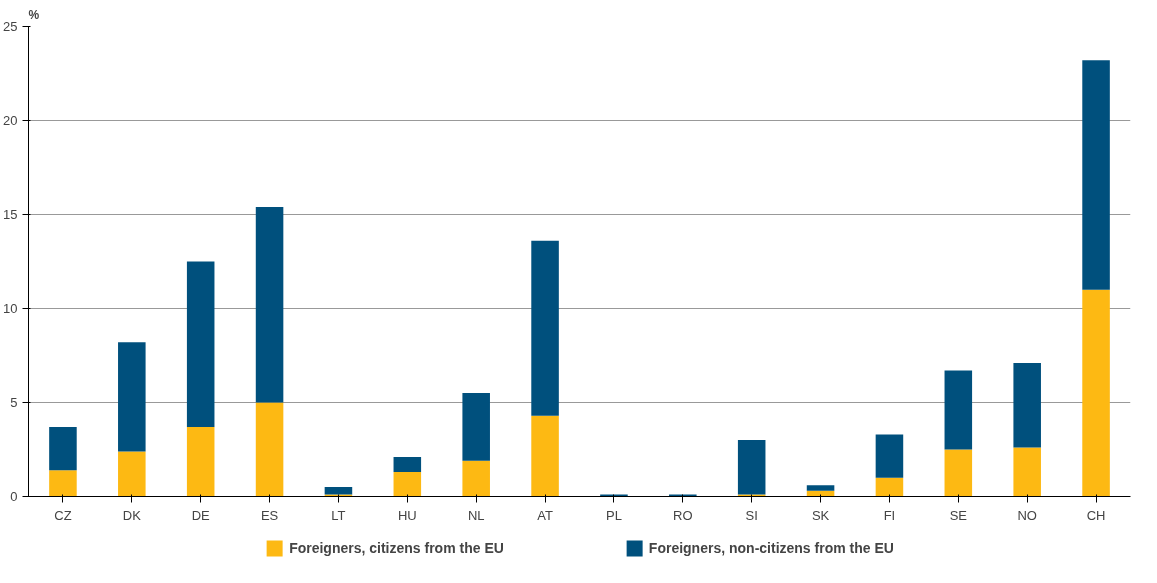 This screenshot has height=583, width=1157. Describe the element at coordinates (396, 547) in the screenshot. I see `legend-label: Foreigners, citizens from the EU` at that location.